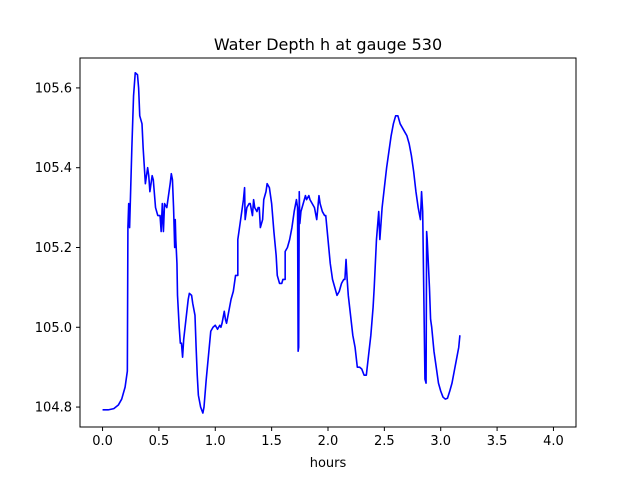 The image size is (640, 480). I want to click on y-tick-label: 105.4, so click(53, 168).